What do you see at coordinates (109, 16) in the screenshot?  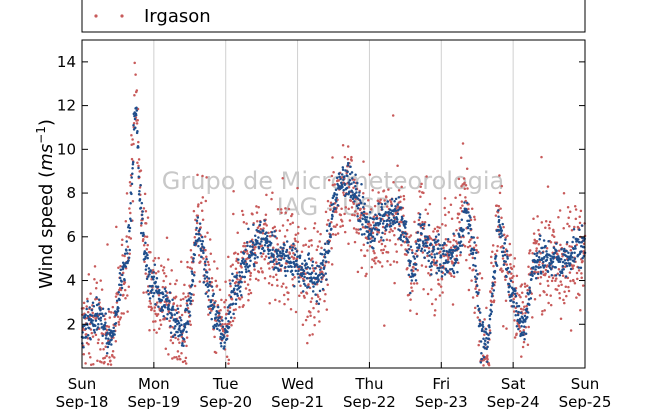 I see `legend-marker-irgason` at bounding box center [109, 16].